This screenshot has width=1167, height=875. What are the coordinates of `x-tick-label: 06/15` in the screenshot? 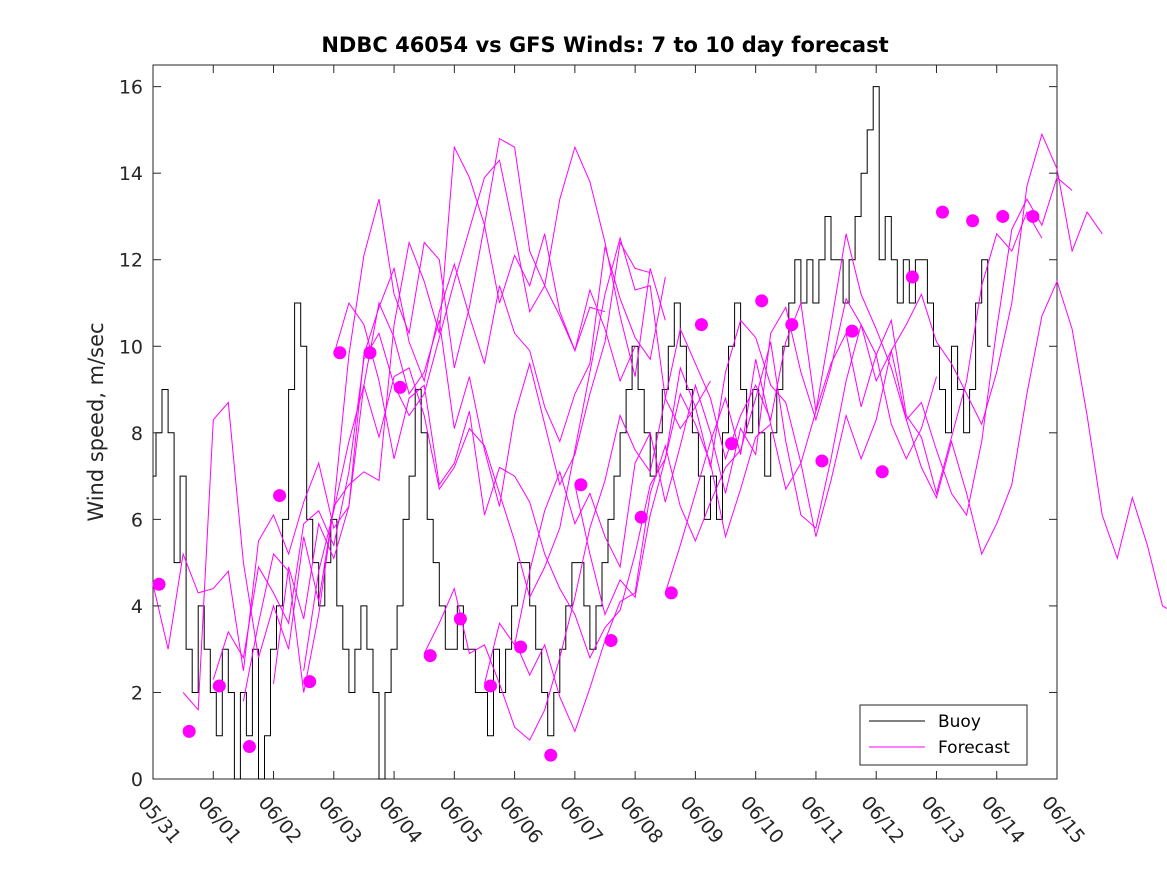 It's located at (1063, 820).